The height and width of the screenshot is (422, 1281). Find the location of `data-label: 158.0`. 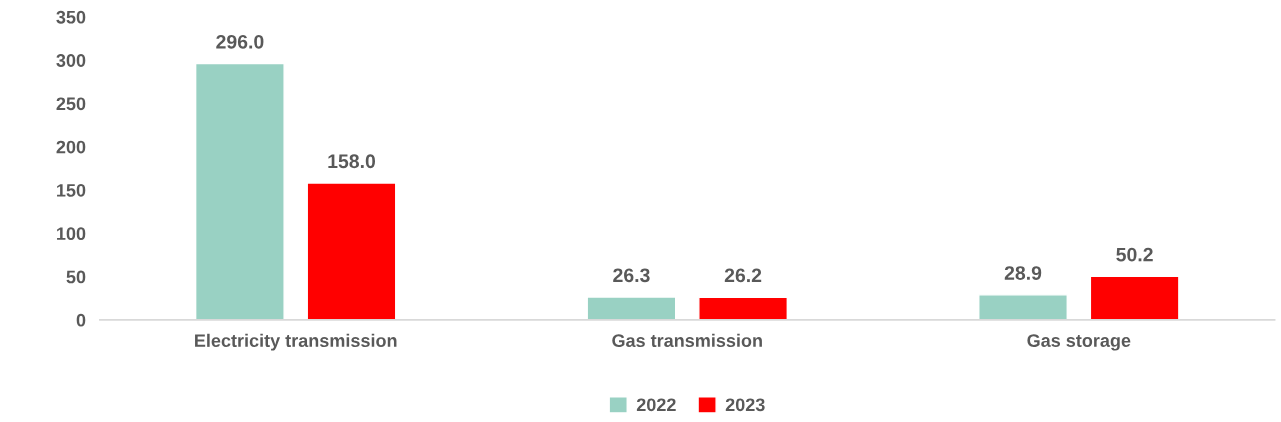

data-label: 158.0 is located at coordinates (352, 161).